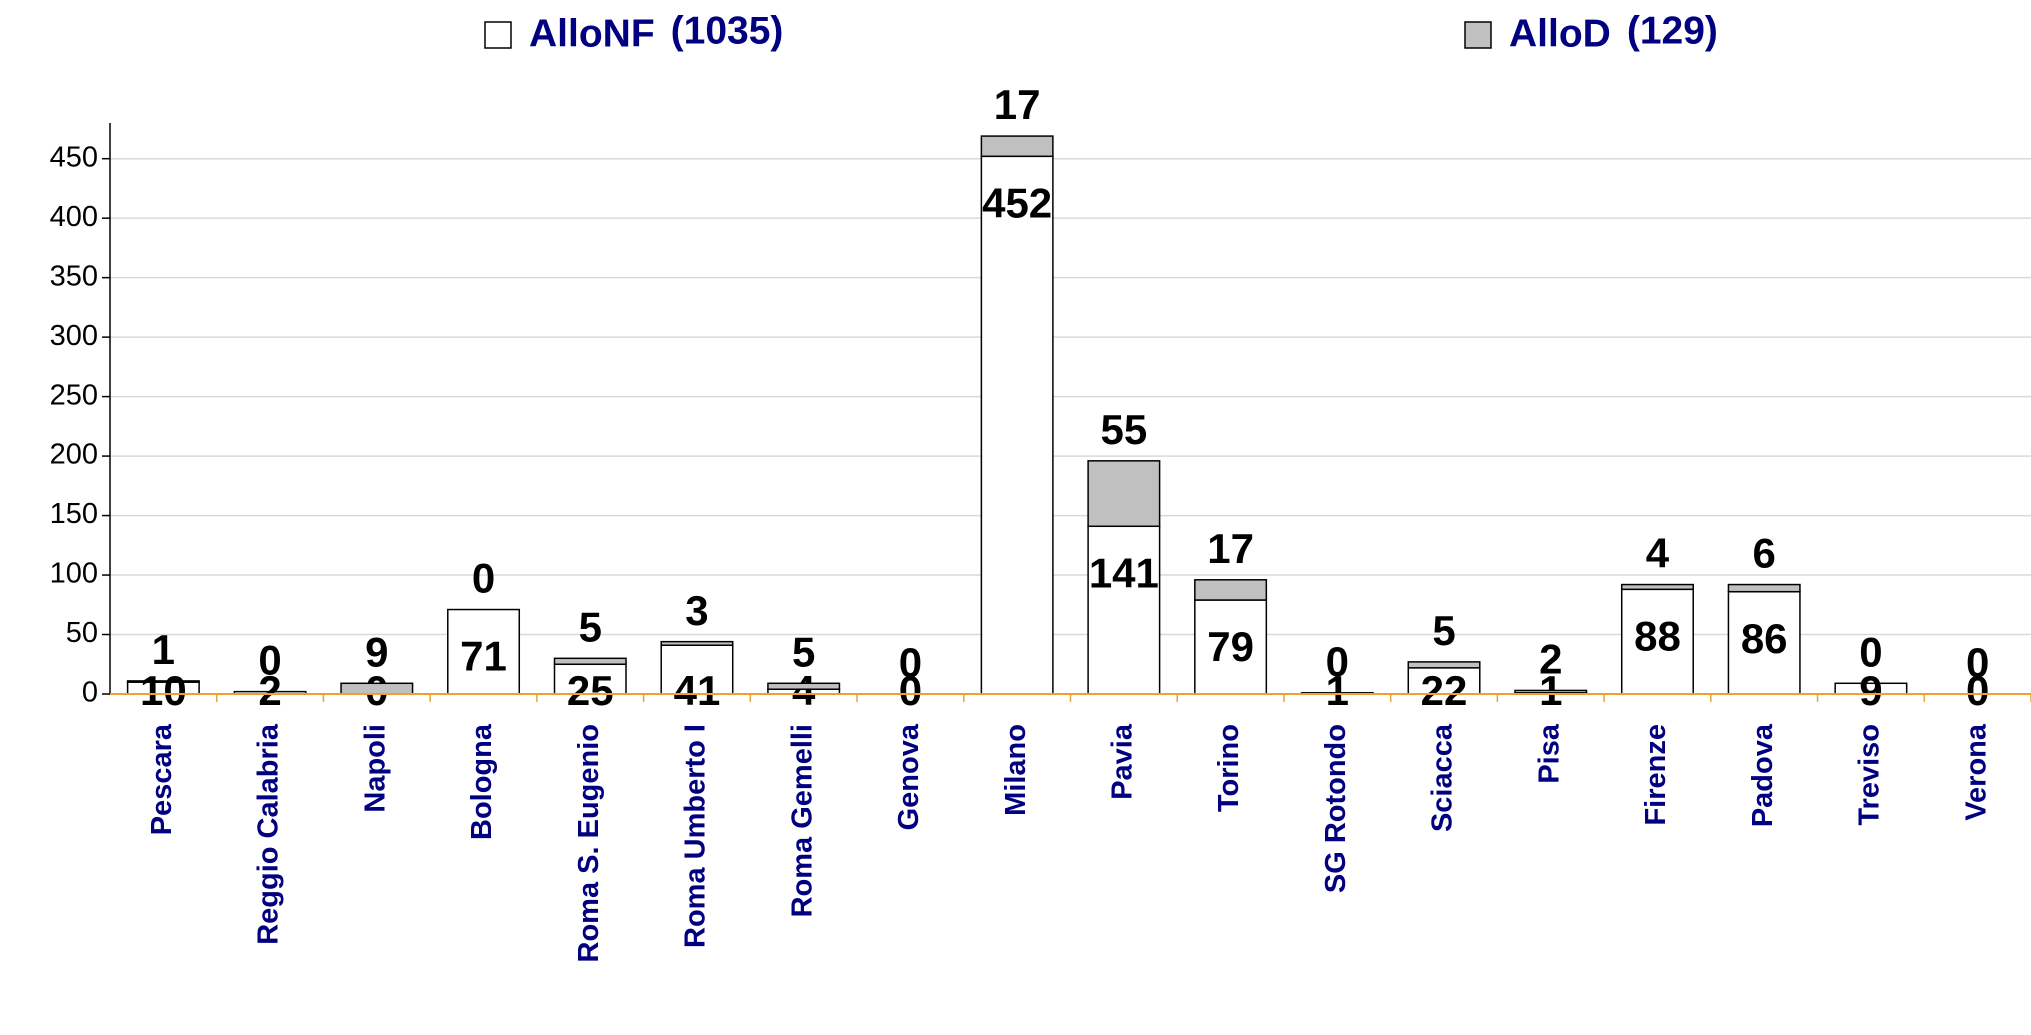  I want to click on x-tick-label: Torino, so click(1229, 768).